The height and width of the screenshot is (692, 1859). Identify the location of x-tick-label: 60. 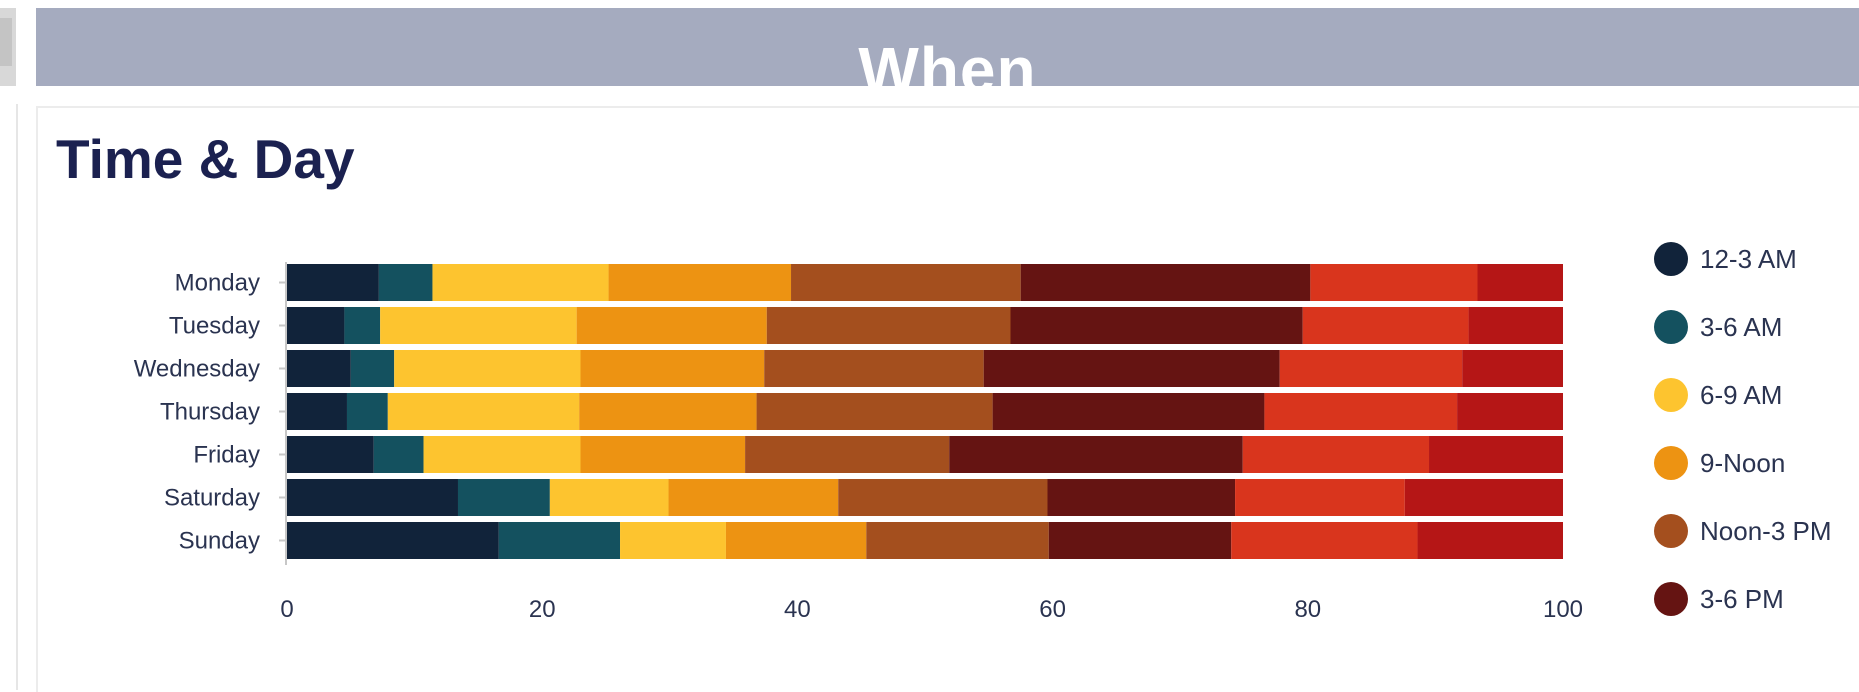
(1052, 609).